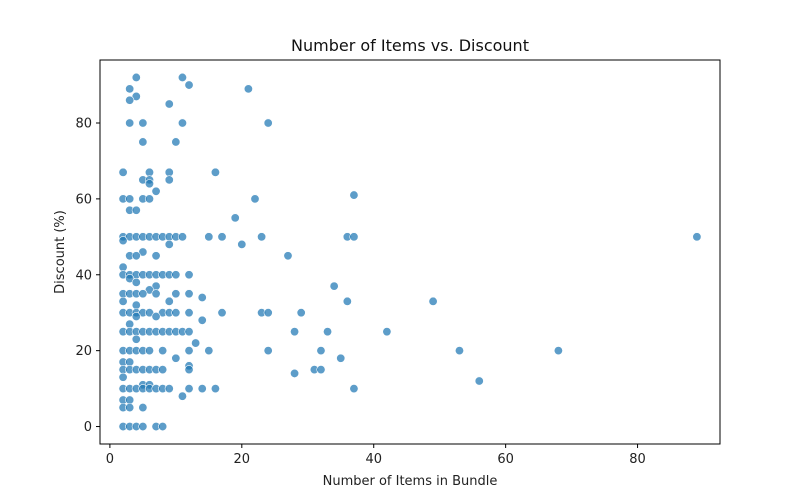  I want to click on y-axis: 0 20 40 60 80, so click(87, 275).